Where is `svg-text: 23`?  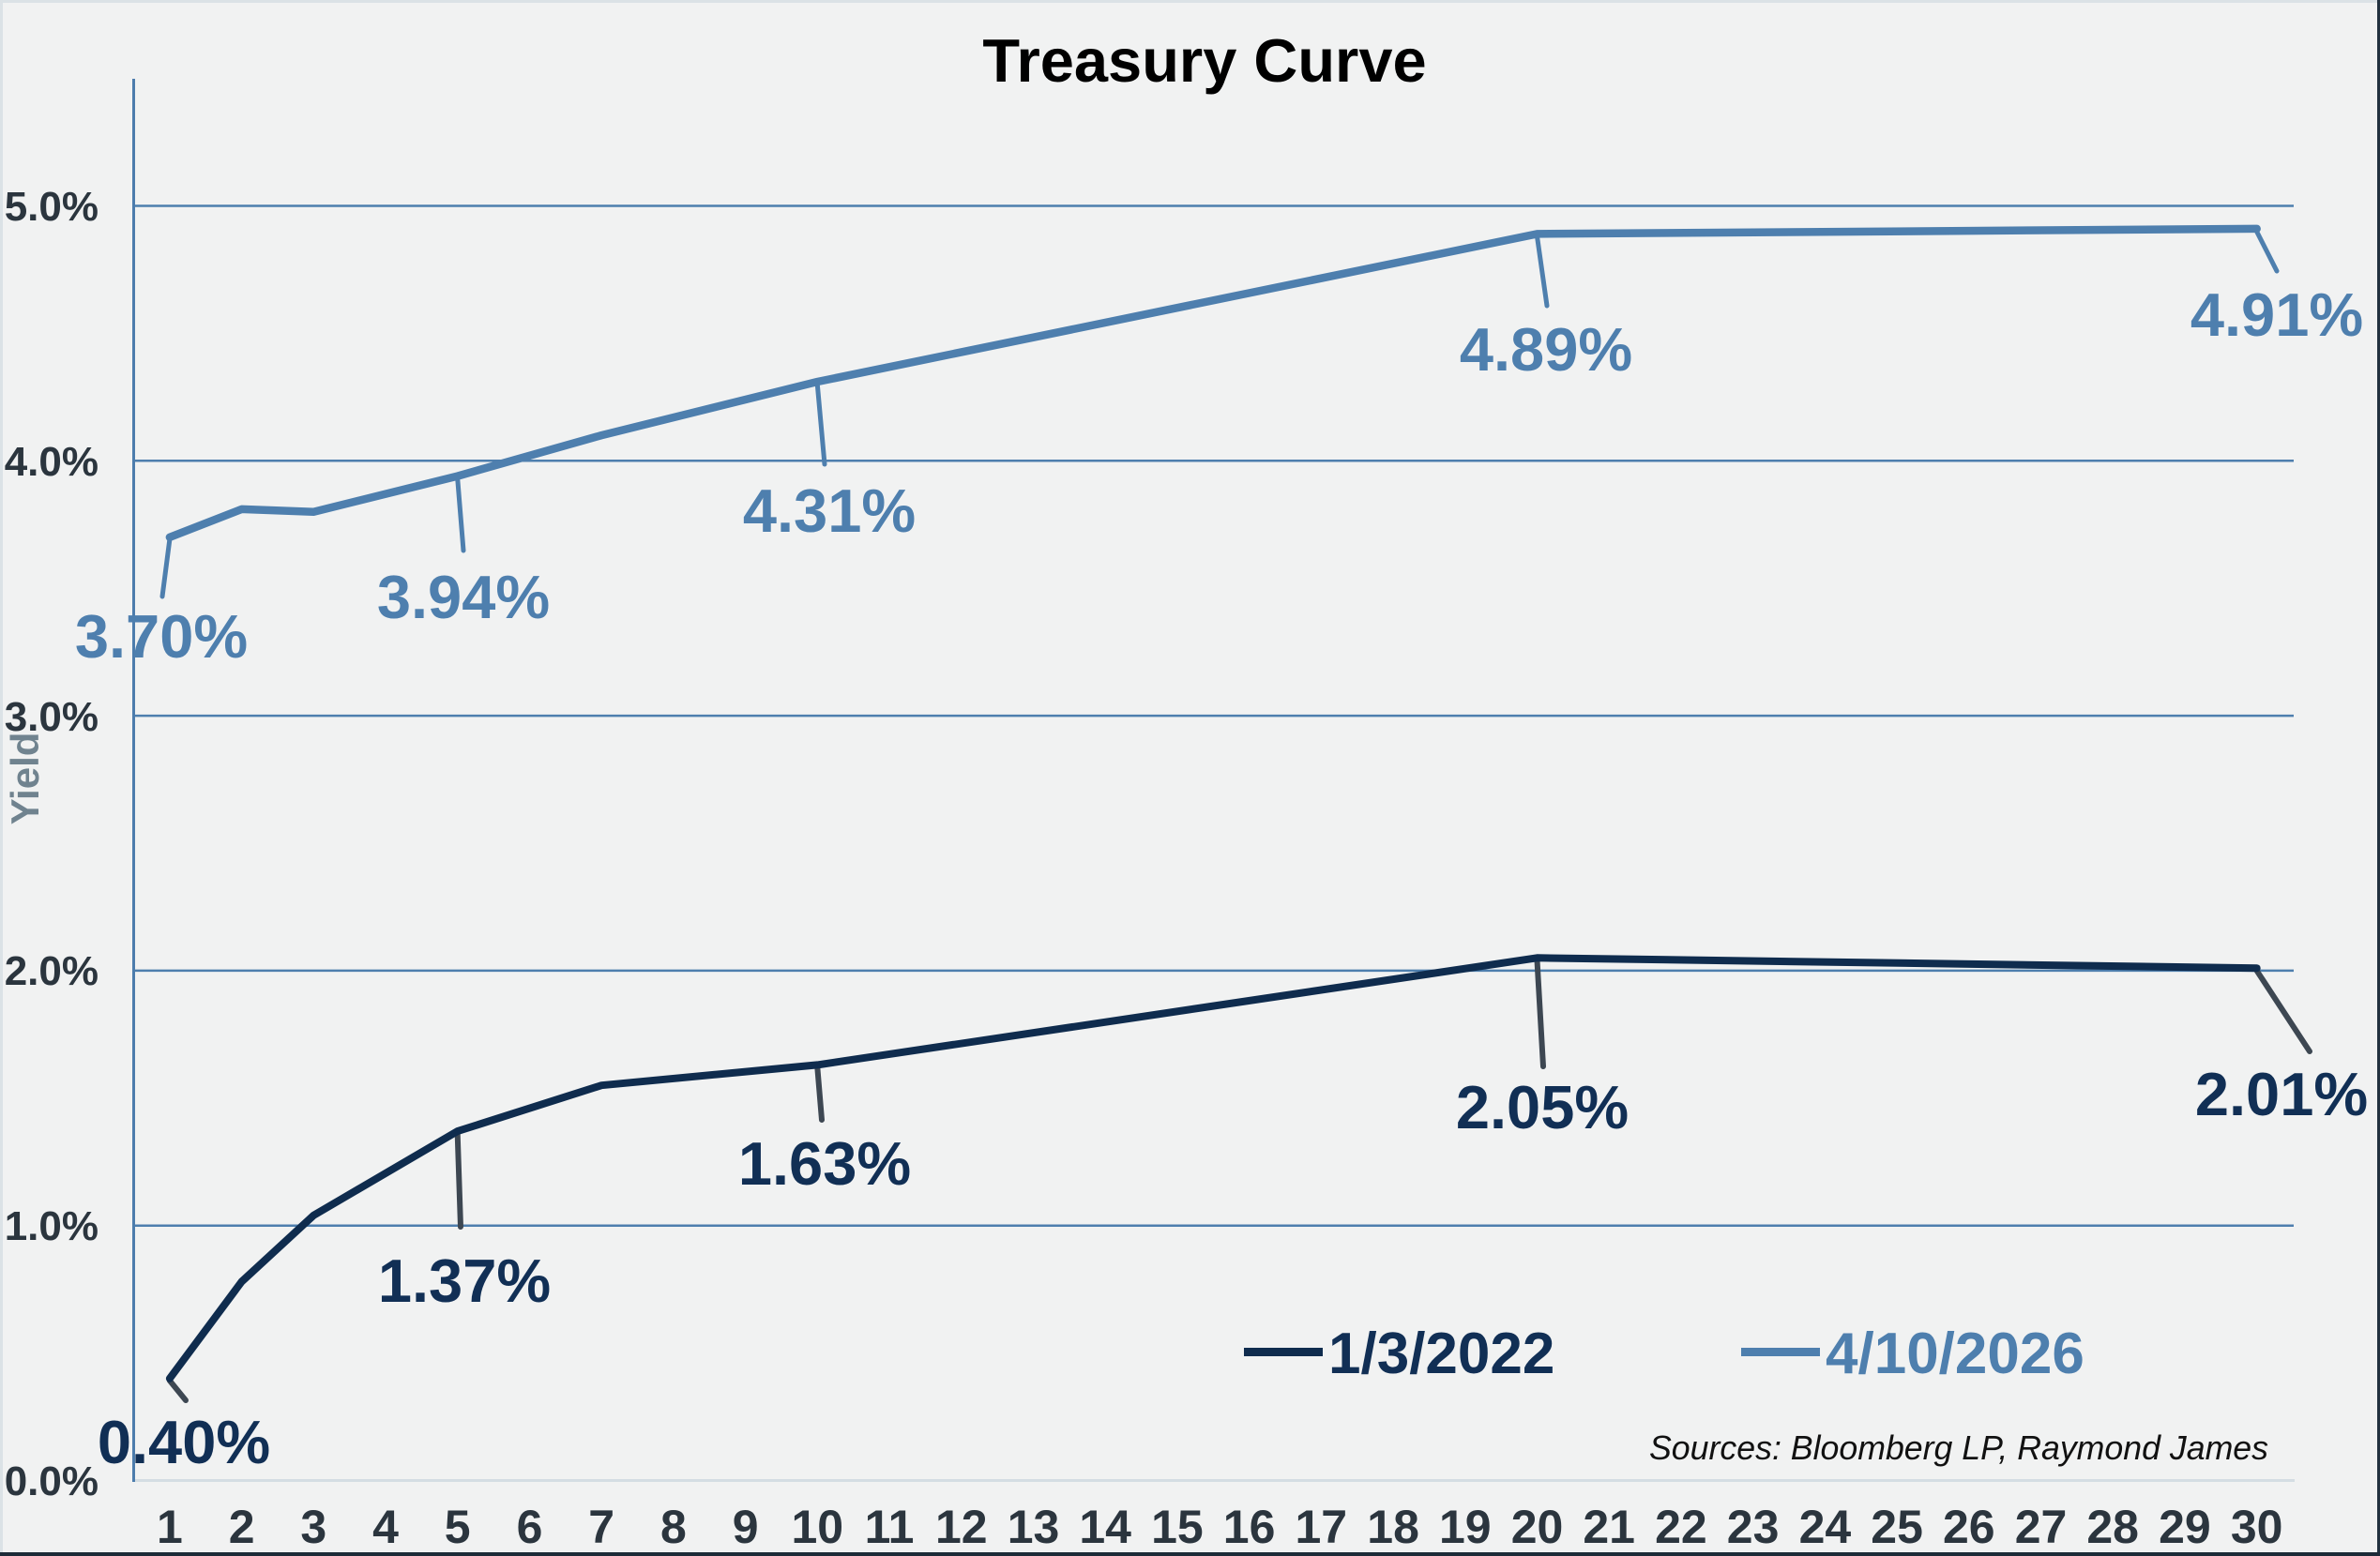 svg-text: 23 is located at coordinates (1753, 1527).